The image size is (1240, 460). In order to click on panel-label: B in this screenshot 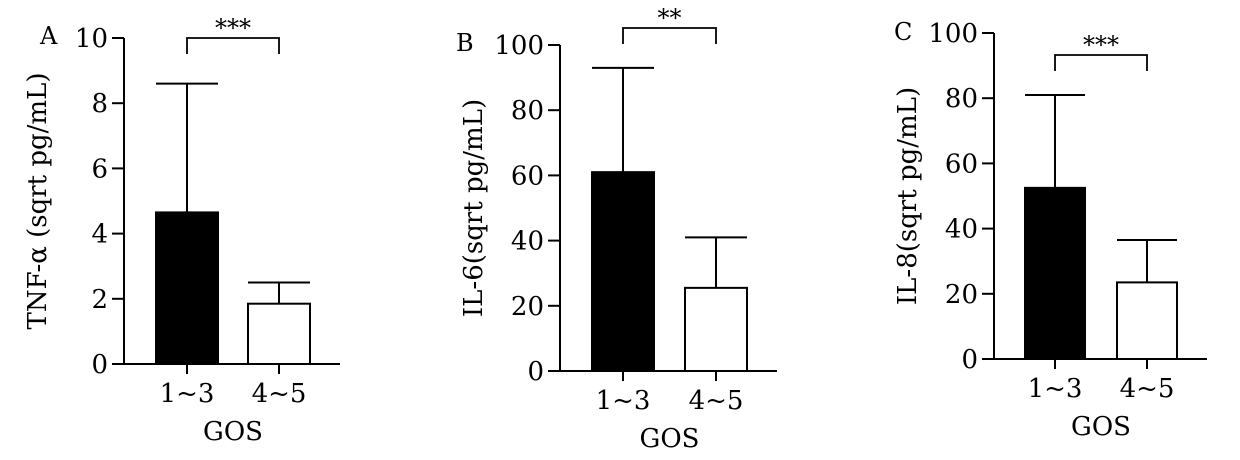, I will do `click(465, 43)`.